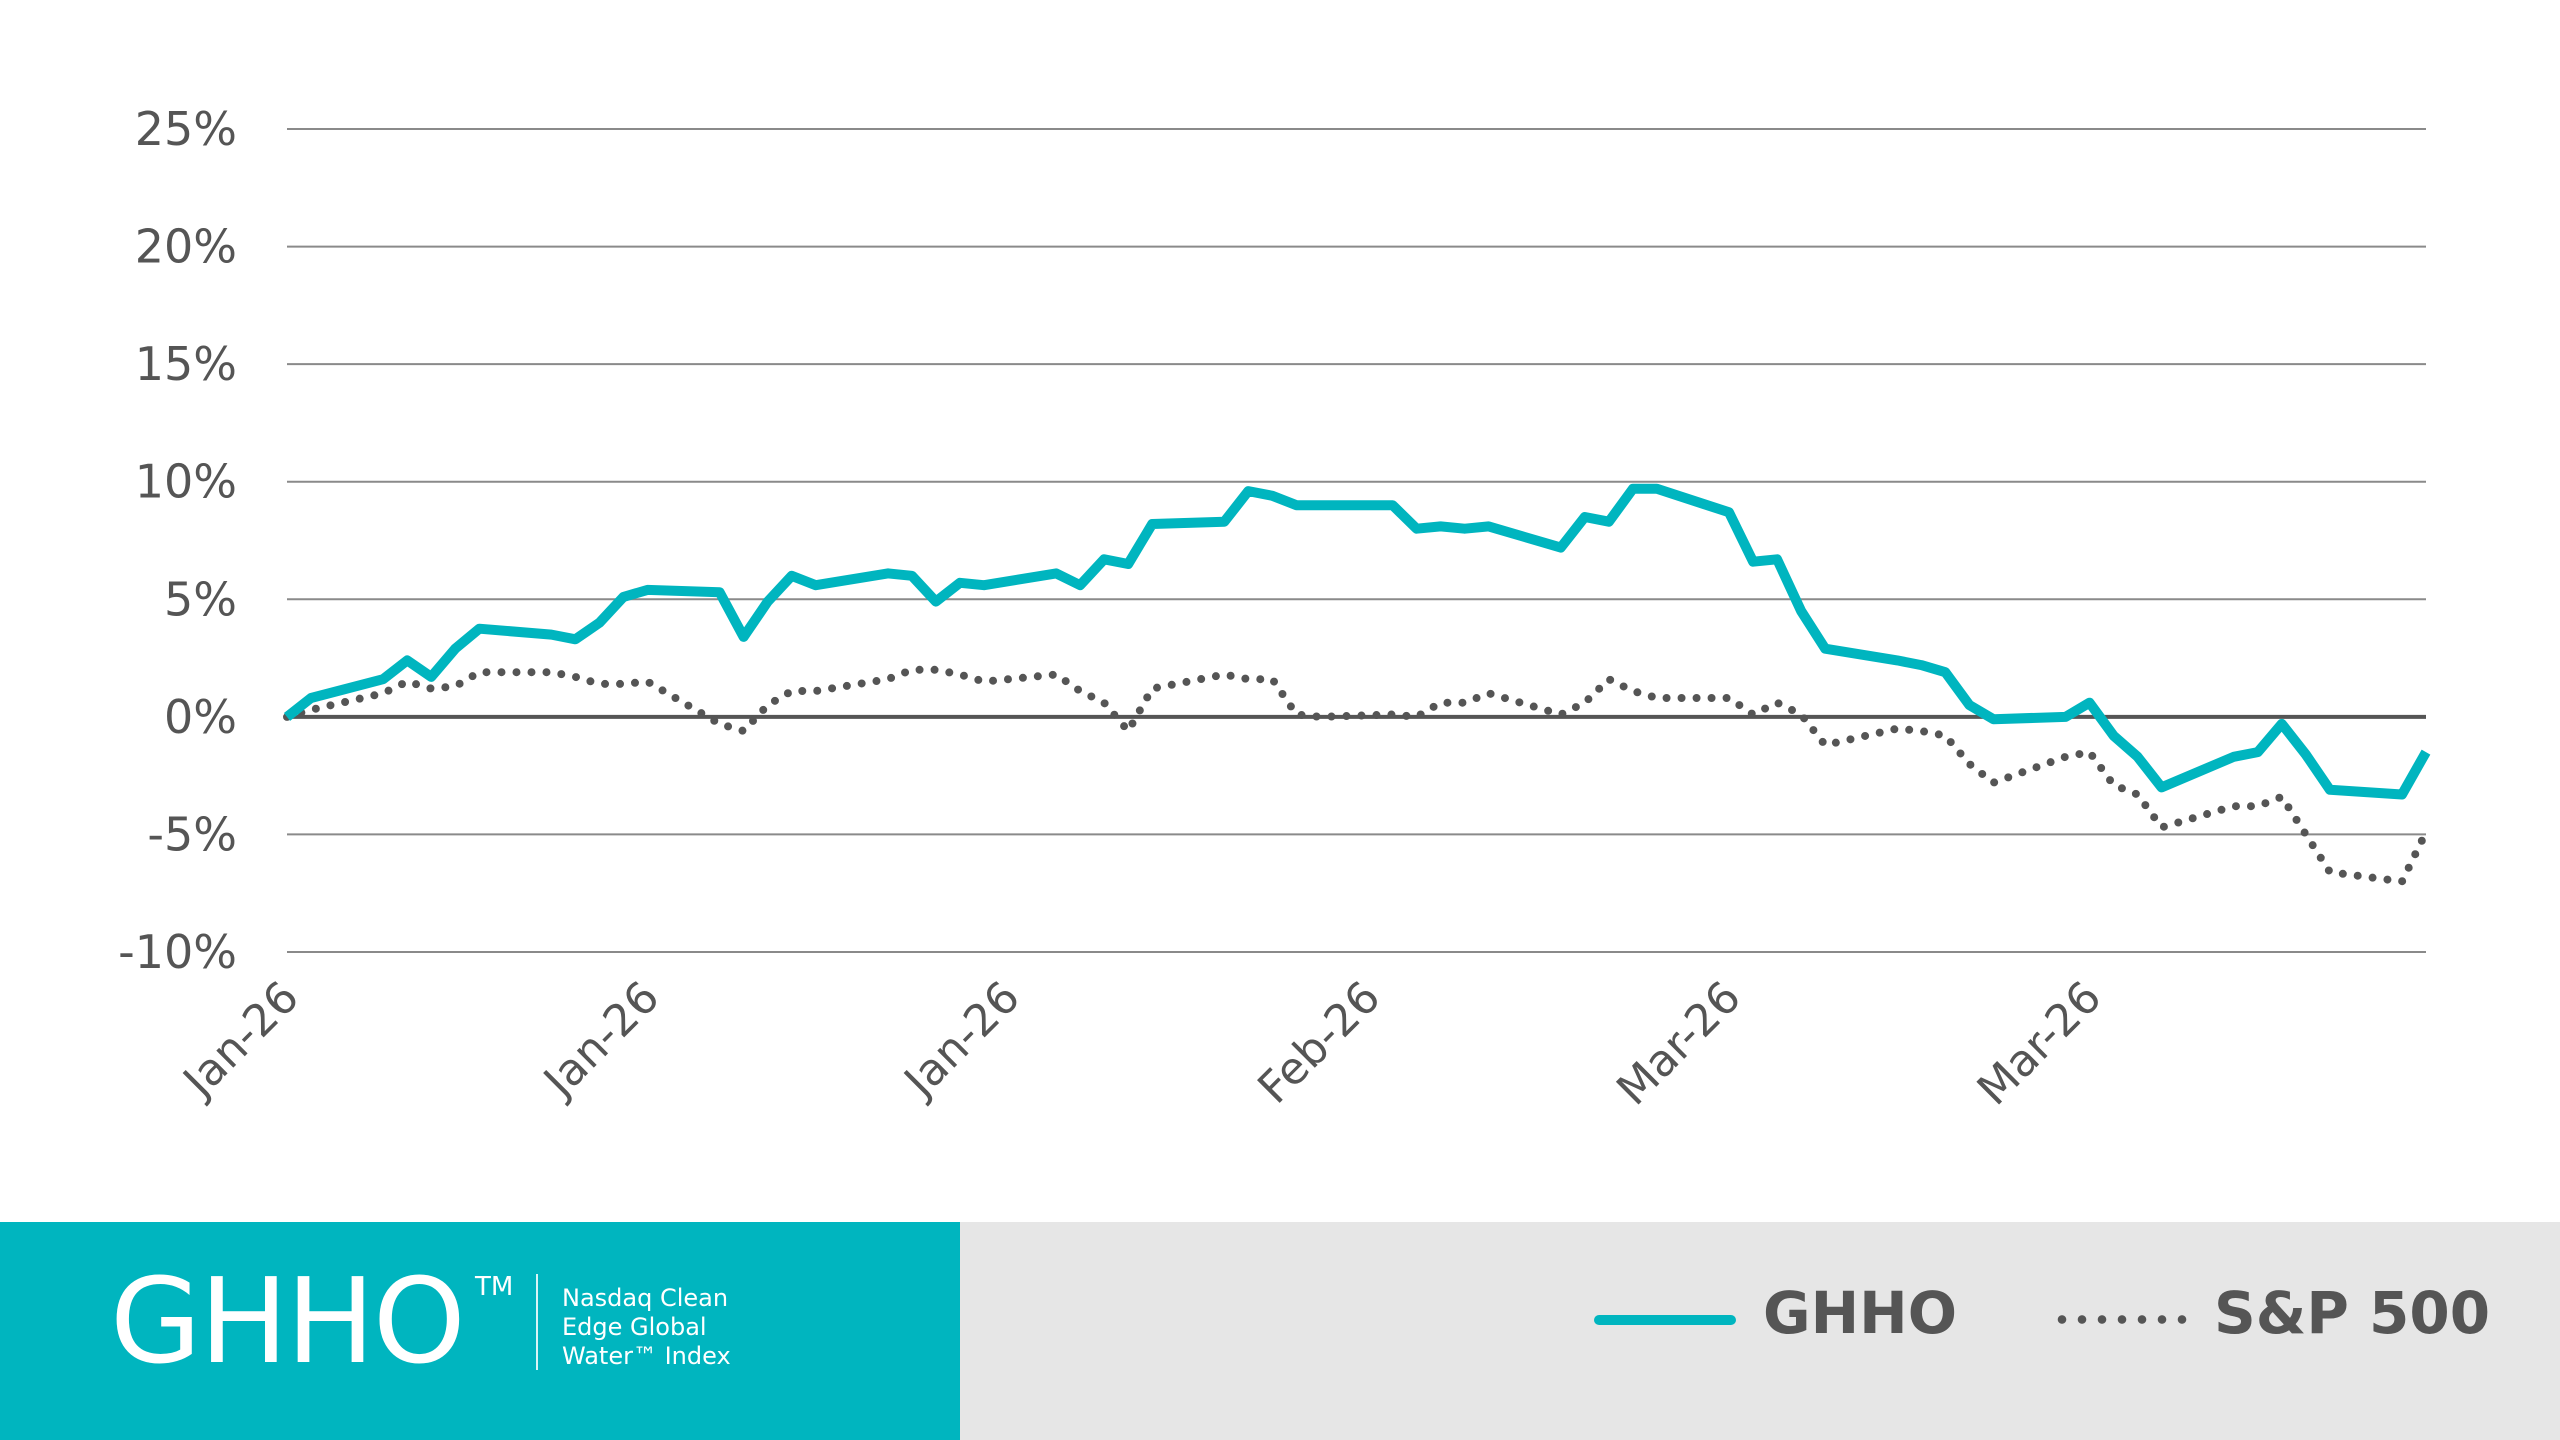 The height and width of the screenshot is (1440, 2560). I want to click on series-line-sp500, so click(1356, 775).